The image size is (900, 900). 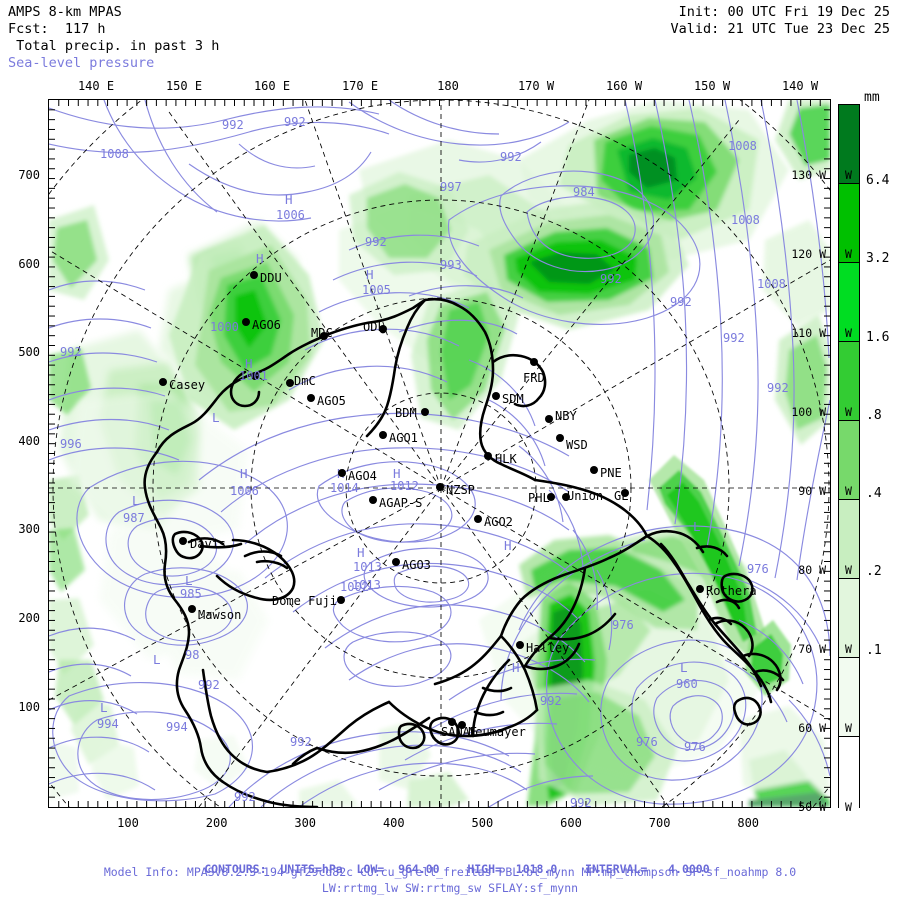 What do you see at coordinates (513, 399) in the screenshot?
I see `station-label: SDM` at bounding box center [513, 399].